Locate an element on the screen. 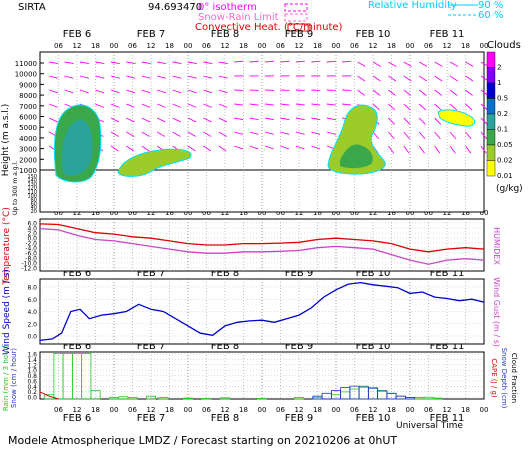  y-tick-label: 2.0 is located at coordinates (32, 234).